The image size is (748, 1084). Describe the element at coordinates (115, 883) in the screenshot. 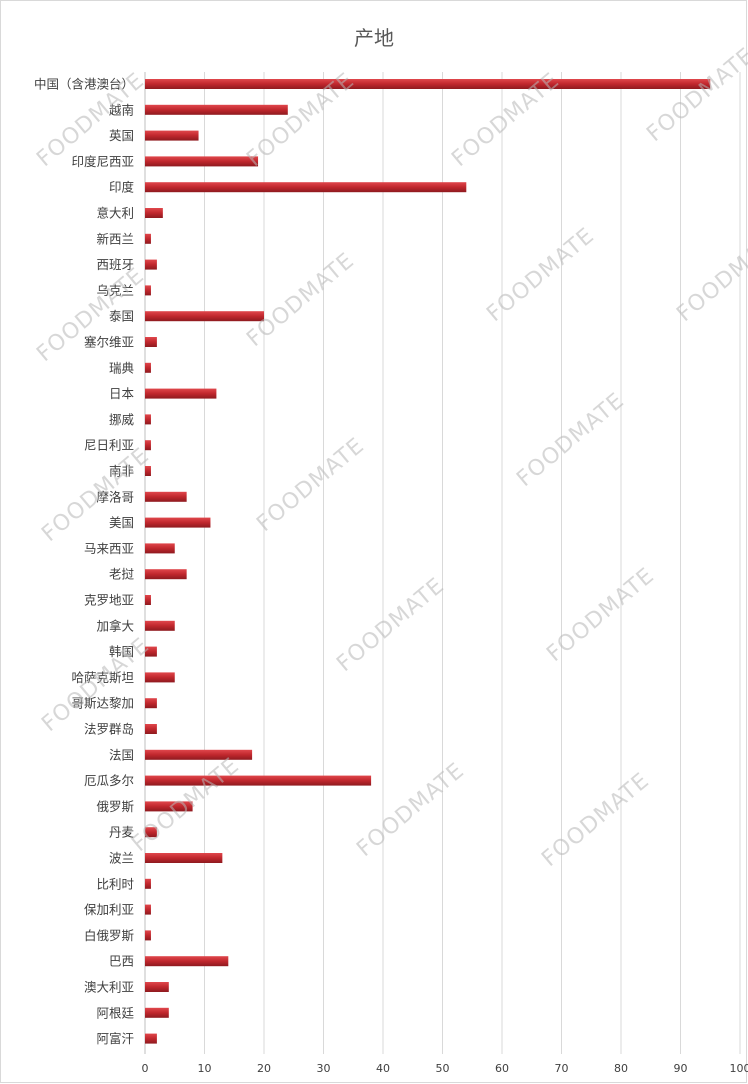

I see `category-label: 比利时` at that location.